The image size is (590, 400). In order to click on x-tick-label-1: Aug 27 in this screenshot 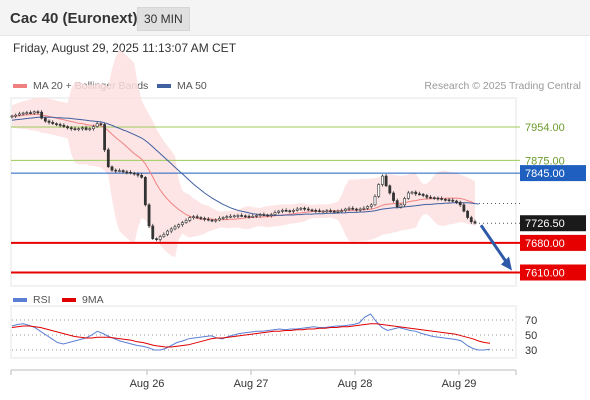, I will do `click(251, 384)`.